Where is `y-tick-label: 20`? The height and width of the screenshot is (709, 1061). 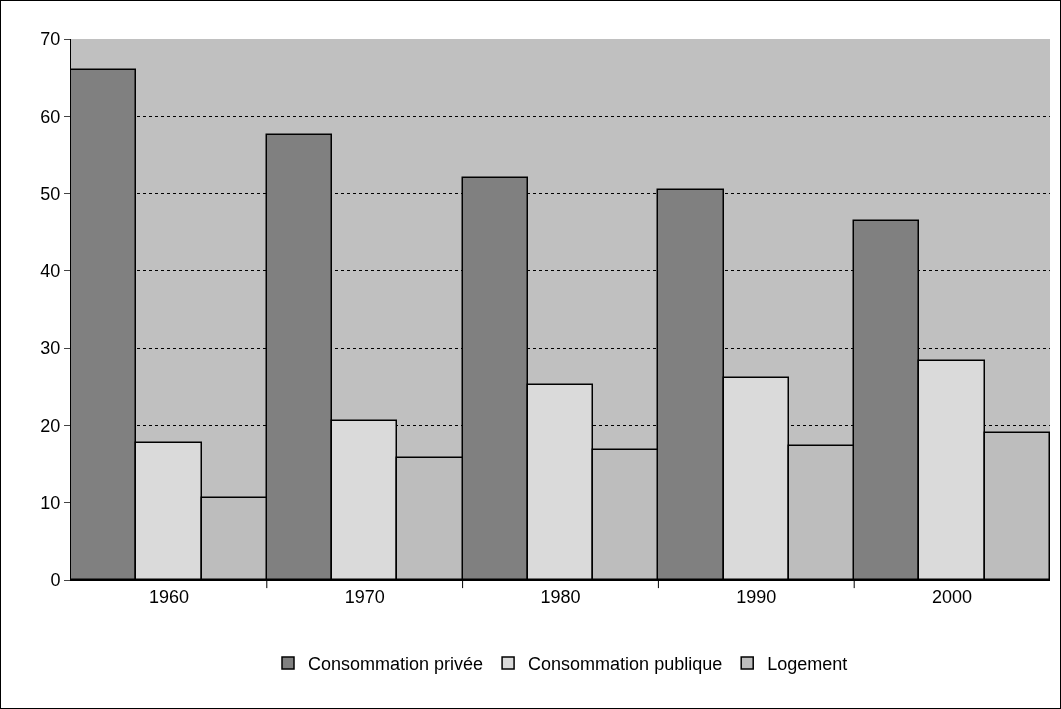
y-tick-label: 20 is located at coordinates (50, 425).